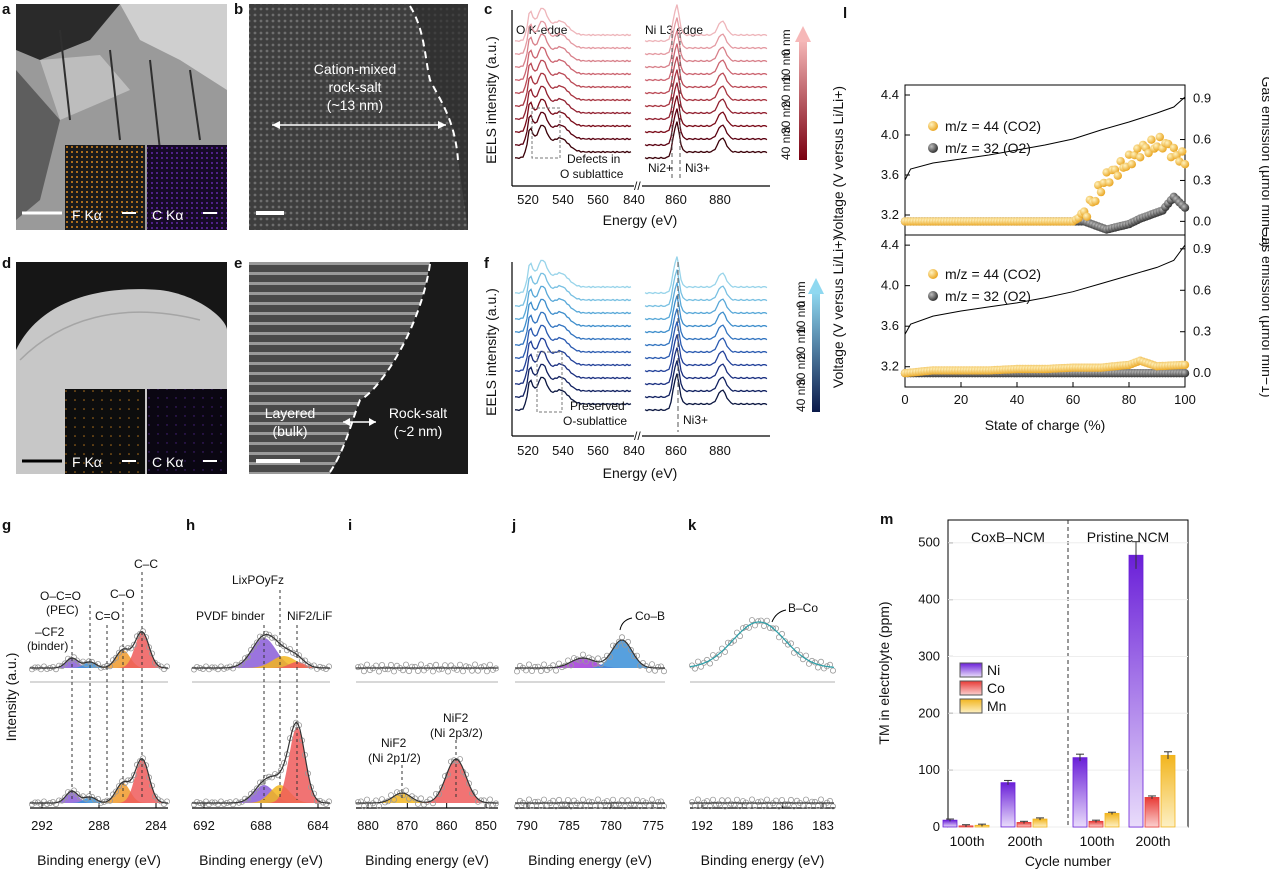 This screenshot has height=878, width=1269. What do you see at coordinates (1168, 791) in the screenshot?
I see `bar-mn` at bounding box center [1168, 791].